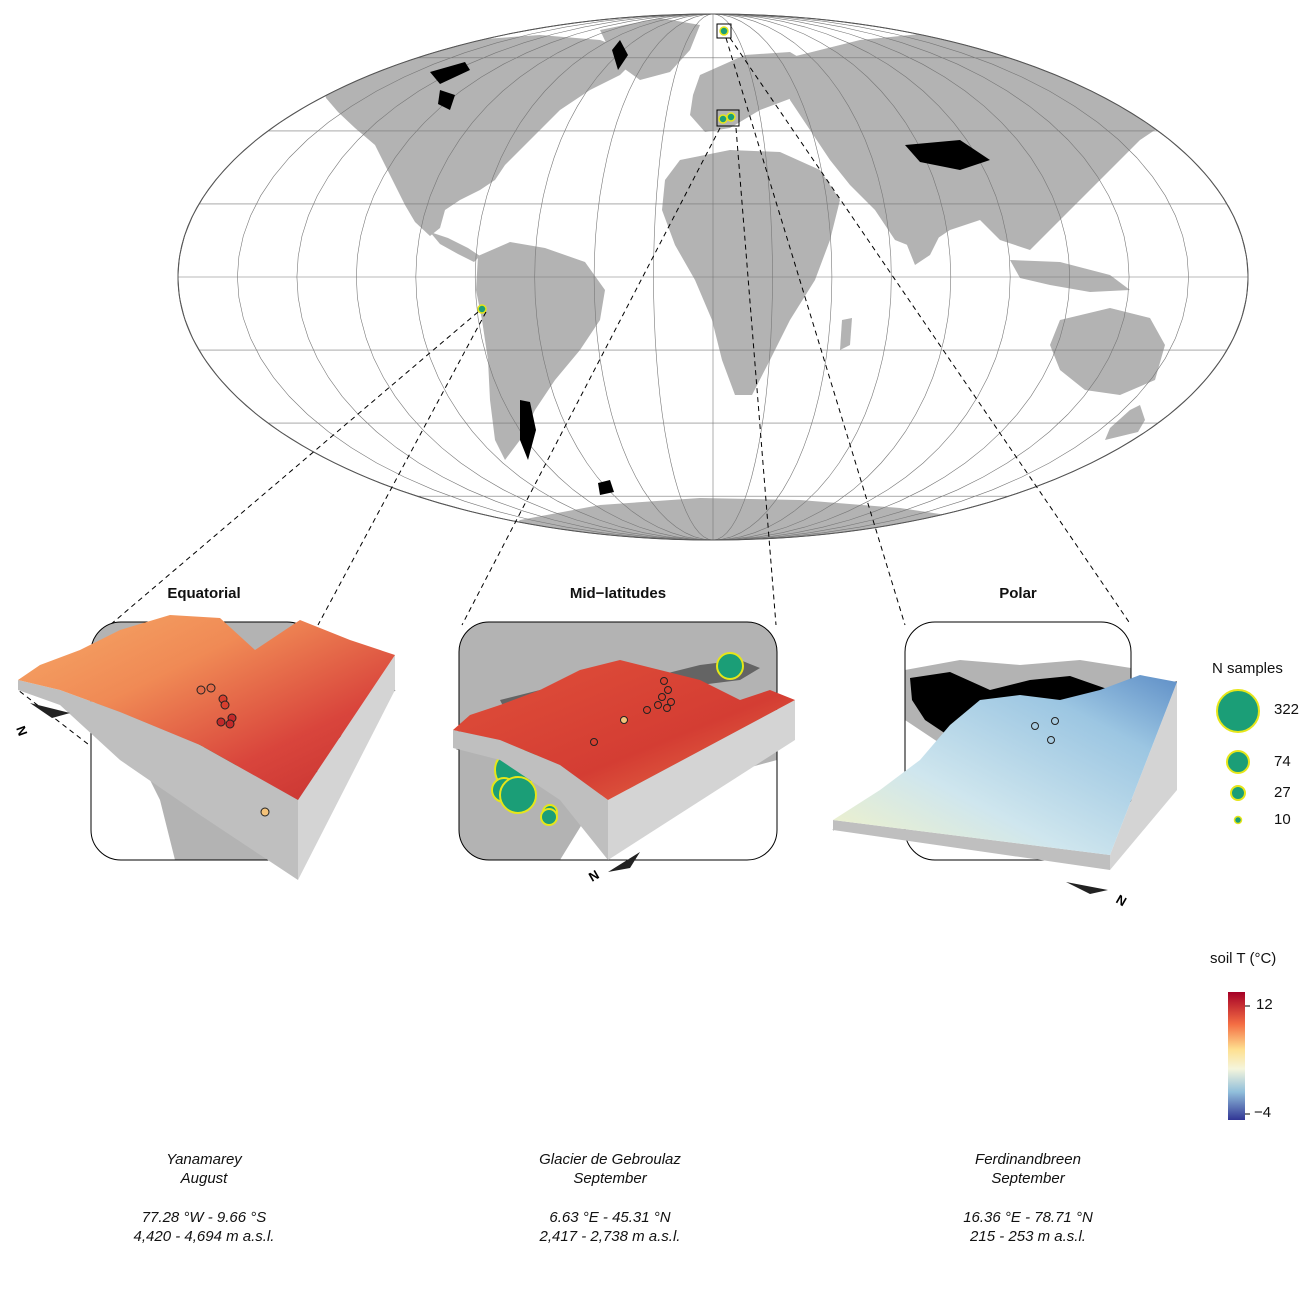  I want to click on temperature-legend, so click(1239, 1056).